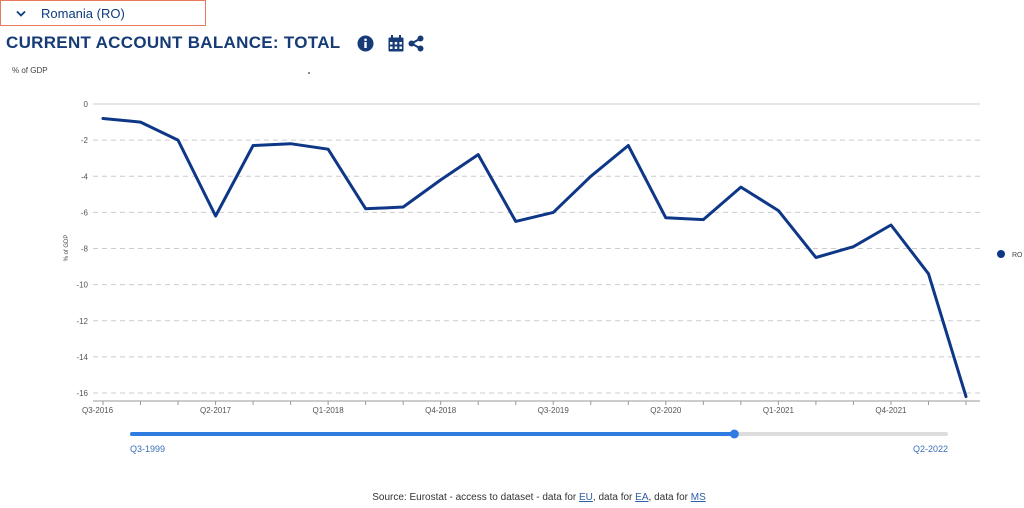  I want to click on slider-end-label: Q2-2022, so click(930, 449).